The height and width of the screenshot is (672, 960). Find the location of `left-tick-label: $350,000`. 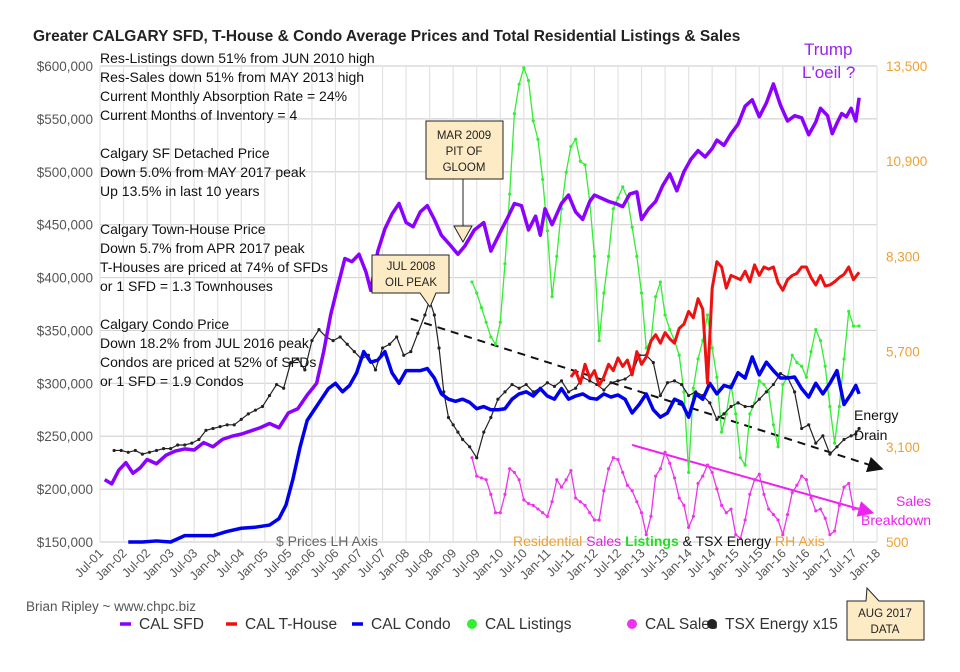

left-tick-label: $350,000 is located at coordinates (65, 330).